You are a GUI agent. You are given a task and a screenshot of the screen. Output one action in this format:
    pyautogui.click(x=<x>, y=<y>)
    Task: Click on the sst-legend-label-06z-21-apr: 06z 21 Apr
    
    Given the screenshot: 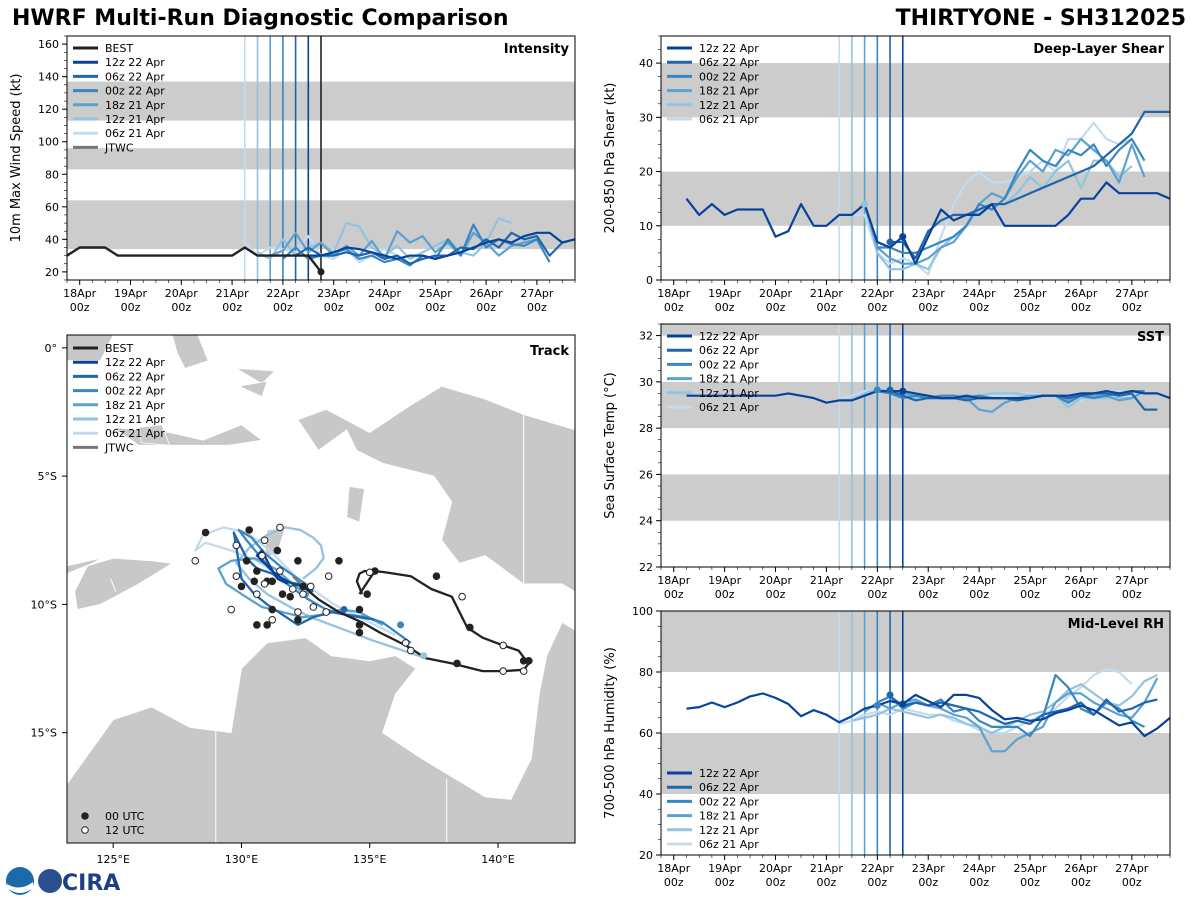 What is the action you would take?
    pyautogui.click(x=729, y=407)
    